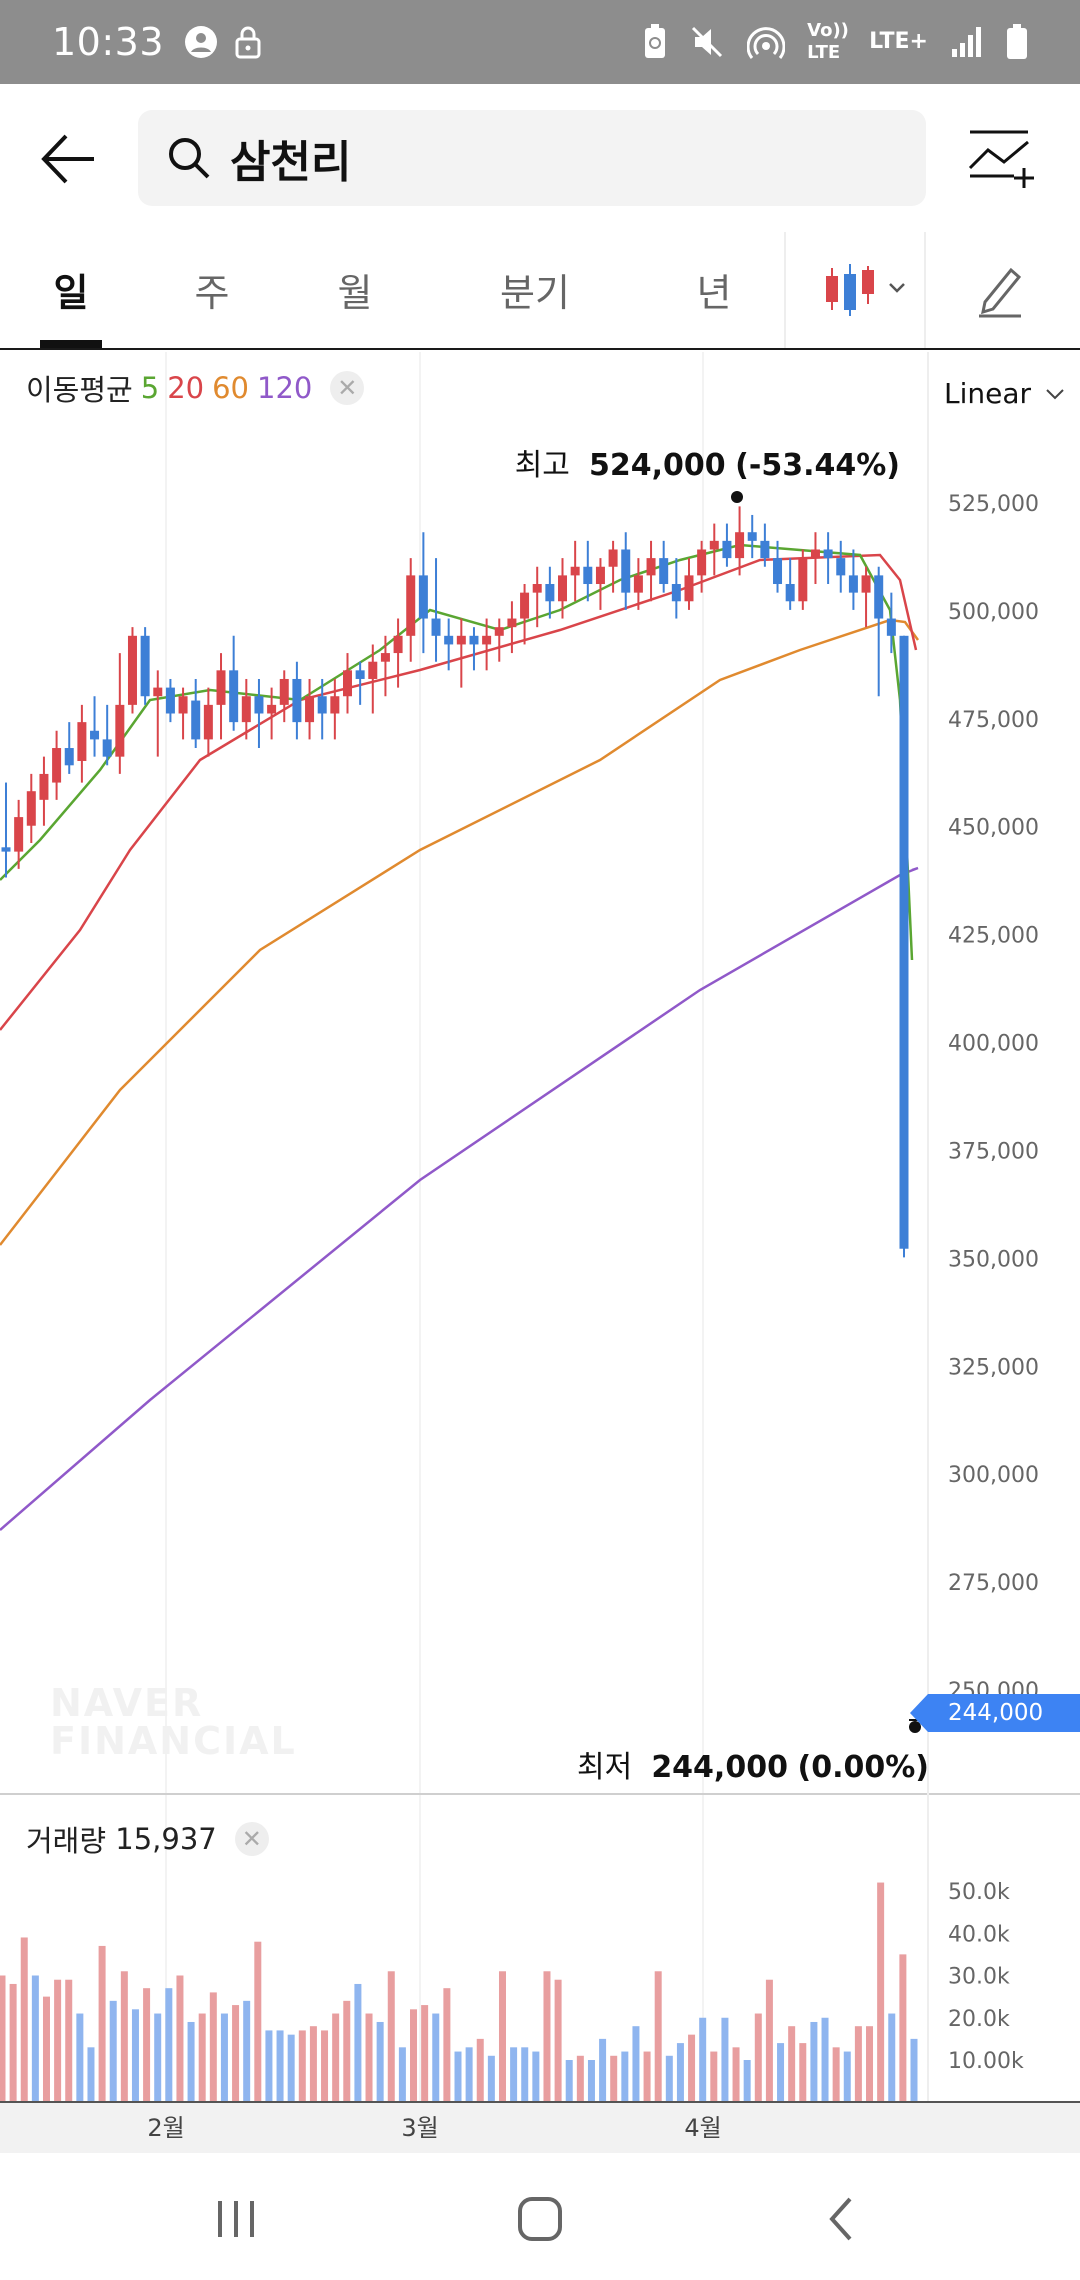  What do you see at coordinates (1004, 393) in the screenshot?
I see `scale-selector: Linear` at bounding box center [1004, 393].